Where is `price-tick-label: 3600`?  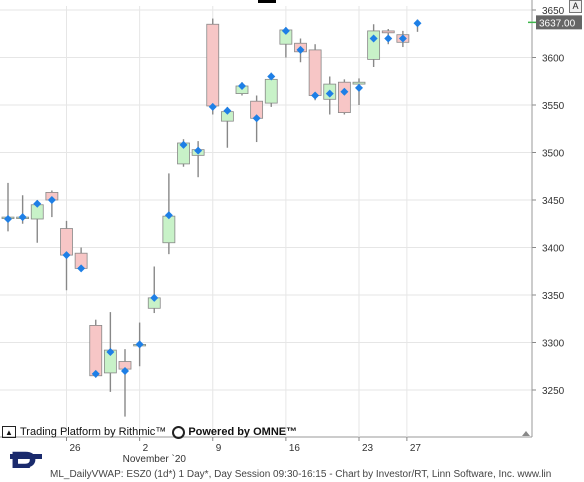 price-tick-label: 3600 is located at coordinates (553, 59).